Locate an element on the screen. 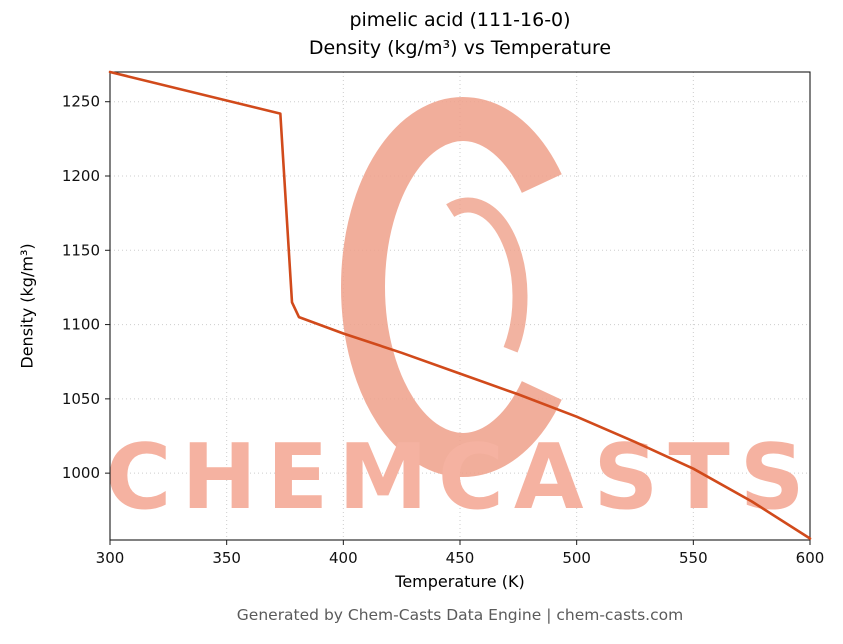 This screenshot has height=644, width=843. x-tick-label: 600 is located at coordinates (810, 558).